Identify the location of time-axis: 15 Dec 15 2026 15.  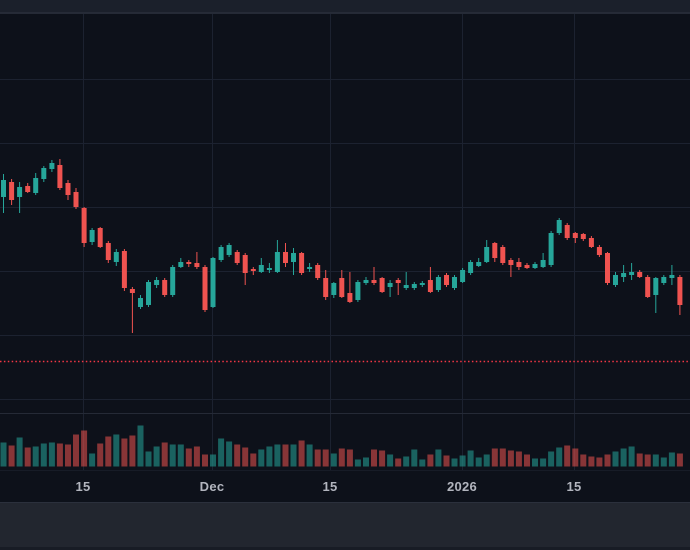
(345, 486).